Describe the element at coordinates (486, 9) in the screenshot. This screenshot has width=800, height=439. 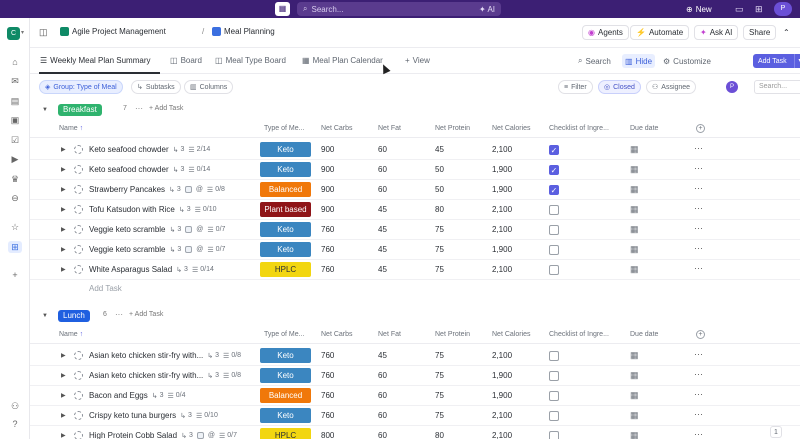
I see `ai-button: ✦ AI` at that location.